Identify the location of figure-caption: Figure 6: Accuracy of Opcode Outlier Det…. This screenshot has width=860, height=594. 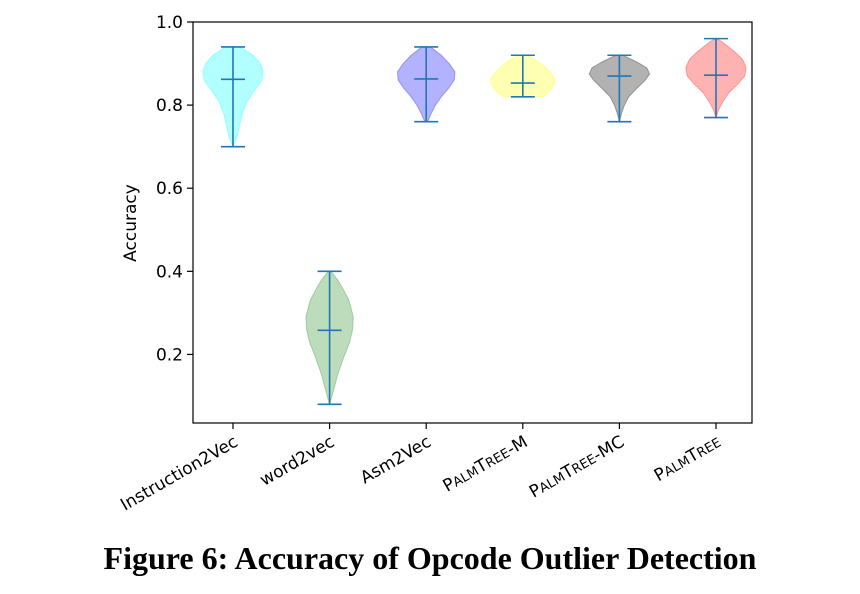
(430, 558).